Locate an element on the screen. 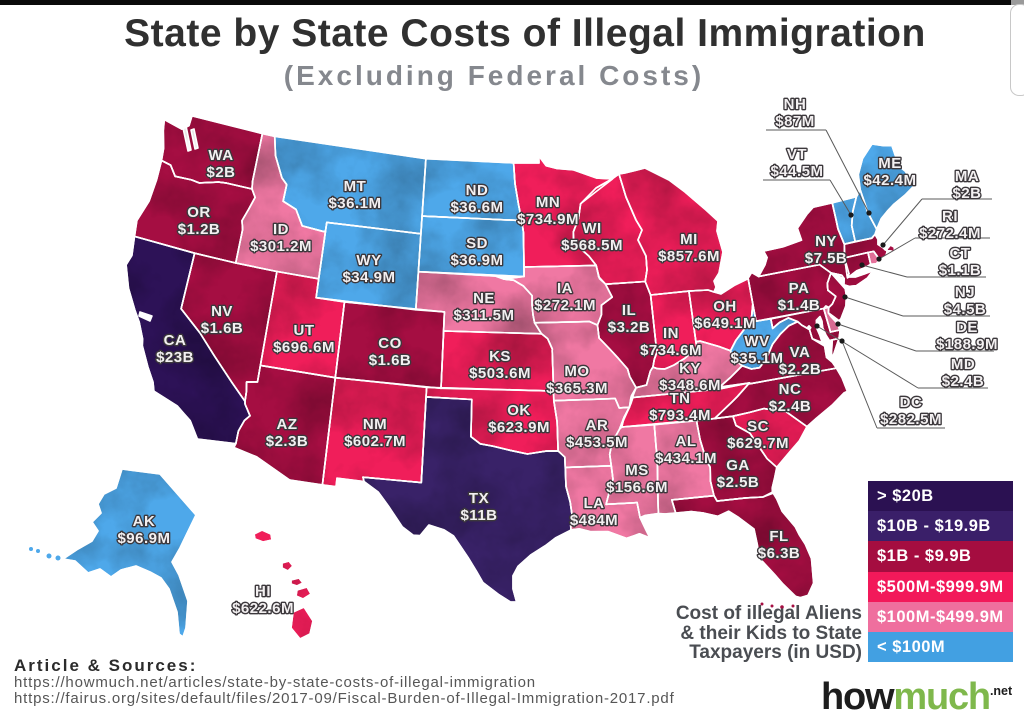  svg-text: NV is located at coordinates (222, 311).